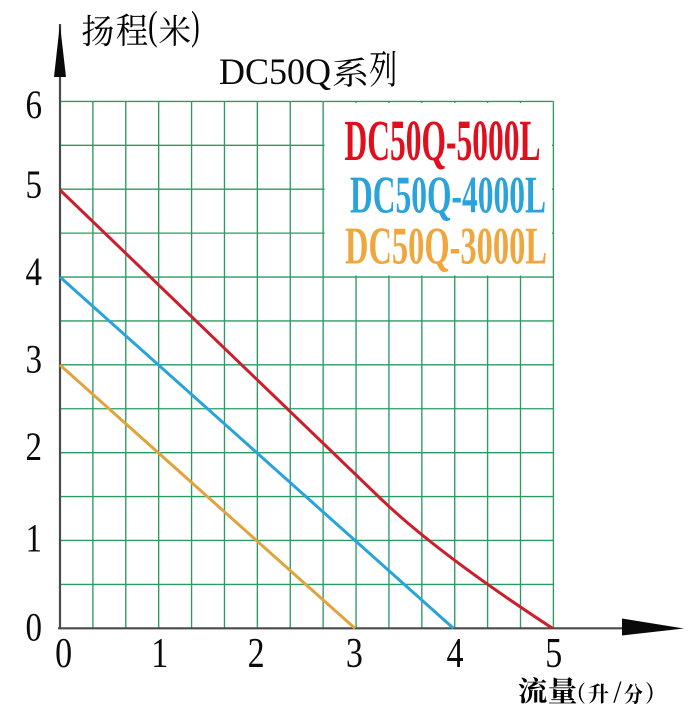 This screenshot has width=700, height=717. What do you see at coordinates (446, 247) in the screenshot?
I see `svg-text: DC50Q-3000L` at bounding box center [446, 247].